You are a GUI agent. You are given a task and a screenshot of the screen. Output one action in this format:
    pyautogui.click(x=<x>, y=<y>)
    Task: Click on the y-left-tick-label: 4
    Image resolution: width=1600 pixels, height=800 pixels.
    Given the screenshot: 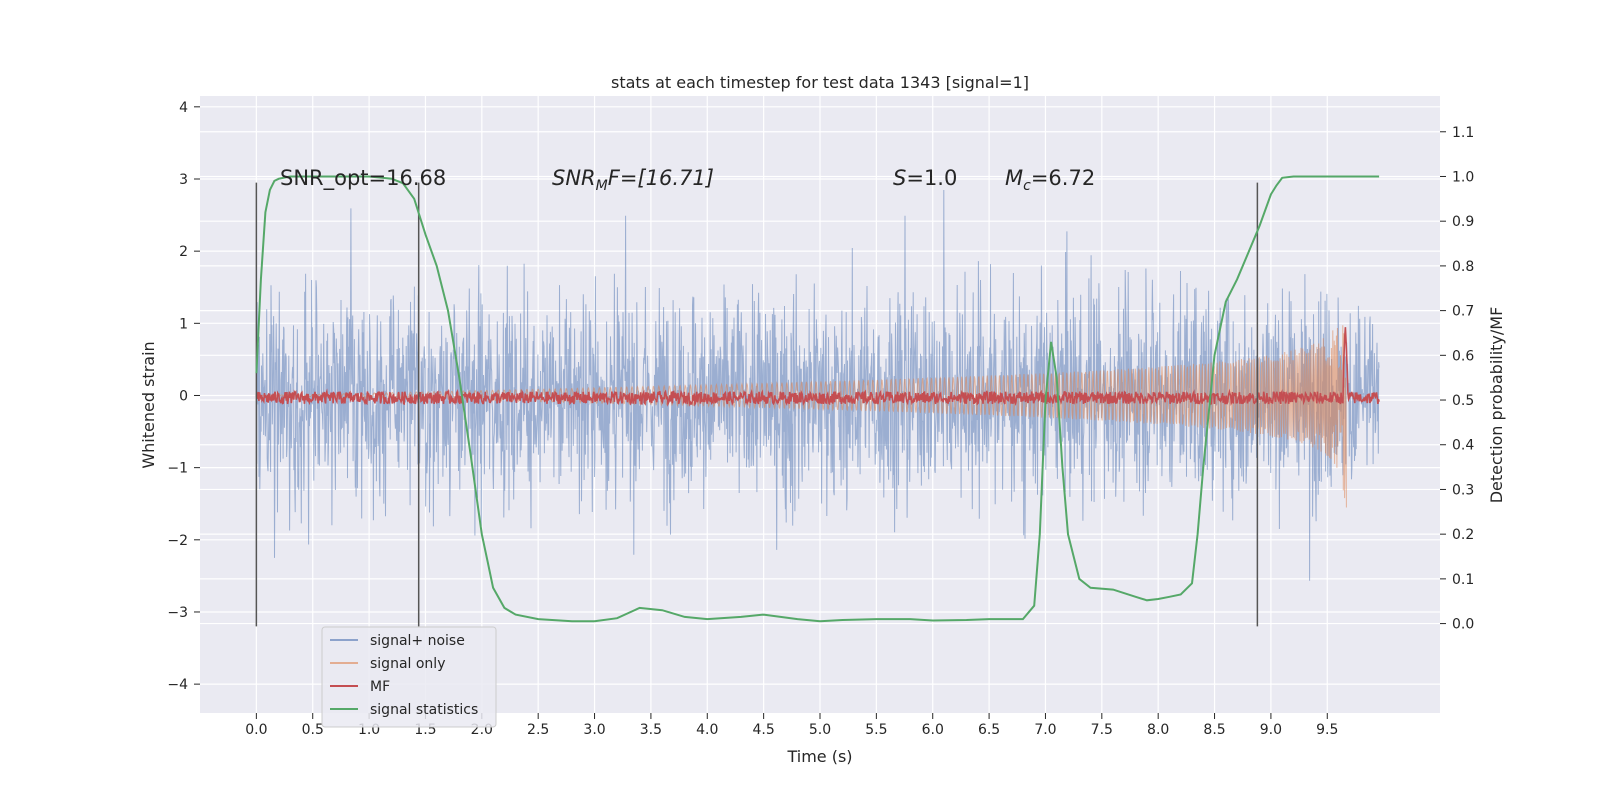 What is the action you would take?
    pyautogui.click(x=183, y=108)
    